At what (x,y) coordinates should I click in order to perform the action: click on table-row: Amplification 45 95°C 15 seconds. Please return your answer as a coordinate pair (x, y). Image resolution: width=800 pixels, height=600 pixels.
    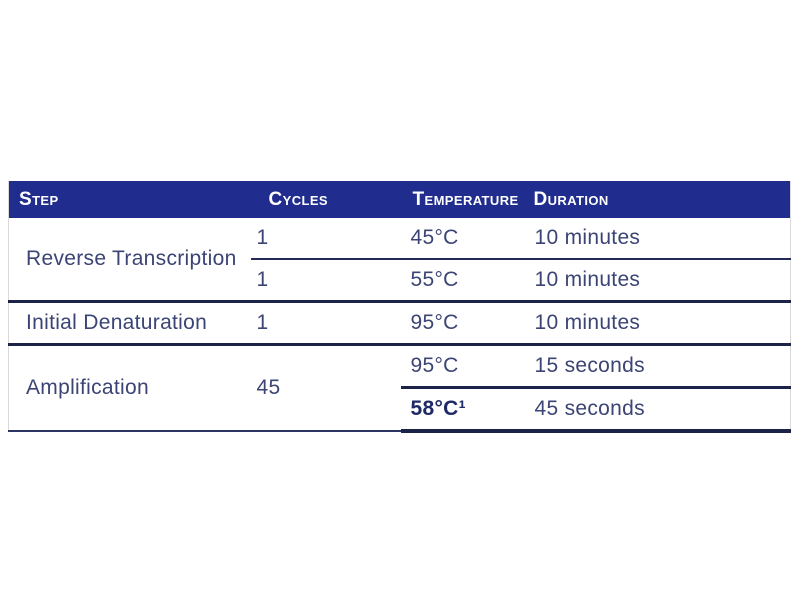
    Looking at the image, I should click on (399, 388).